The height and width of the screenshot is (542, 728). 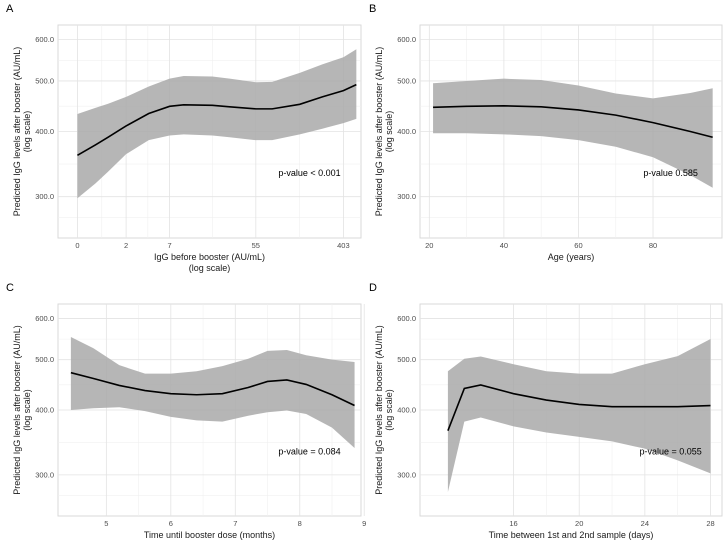 I want to click on x-axis-title: Time until booster dose (months), so click(x=209, y=535).